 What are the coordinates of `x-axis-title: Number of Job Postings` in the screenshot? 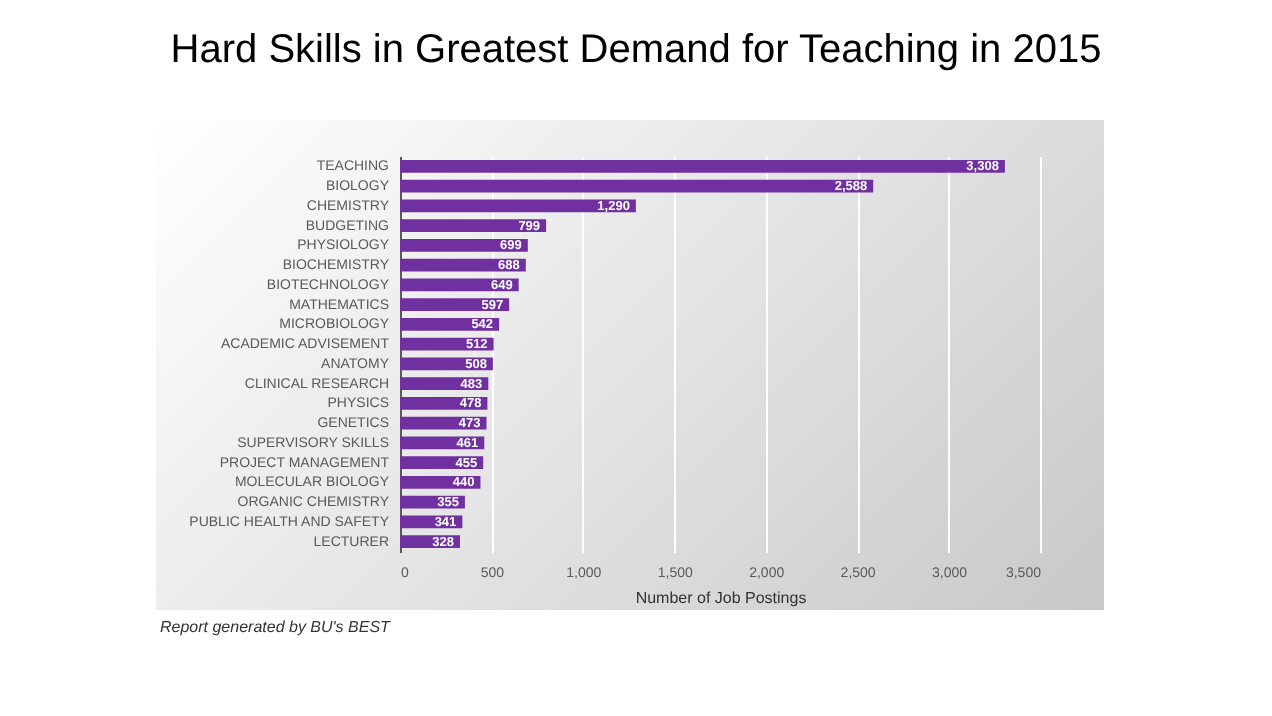 It's located at (721, 598).